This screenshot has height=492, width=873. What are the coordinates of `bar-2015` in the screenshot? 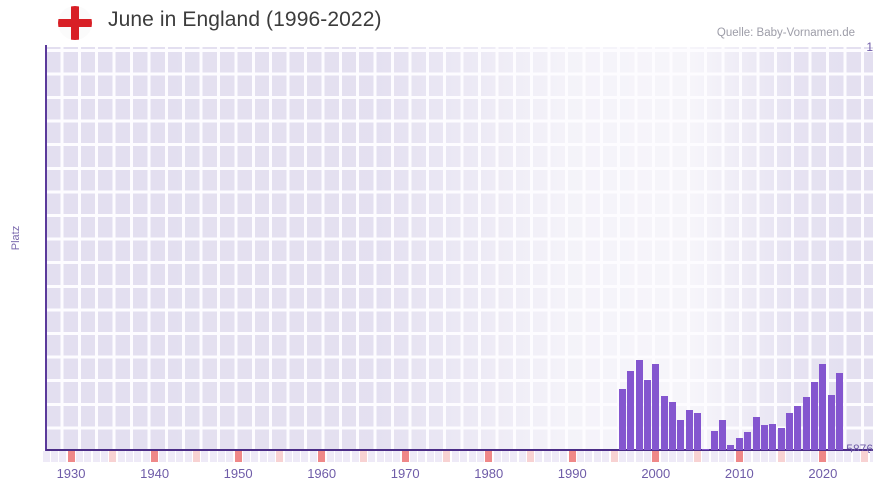 It's located at (781, 438).